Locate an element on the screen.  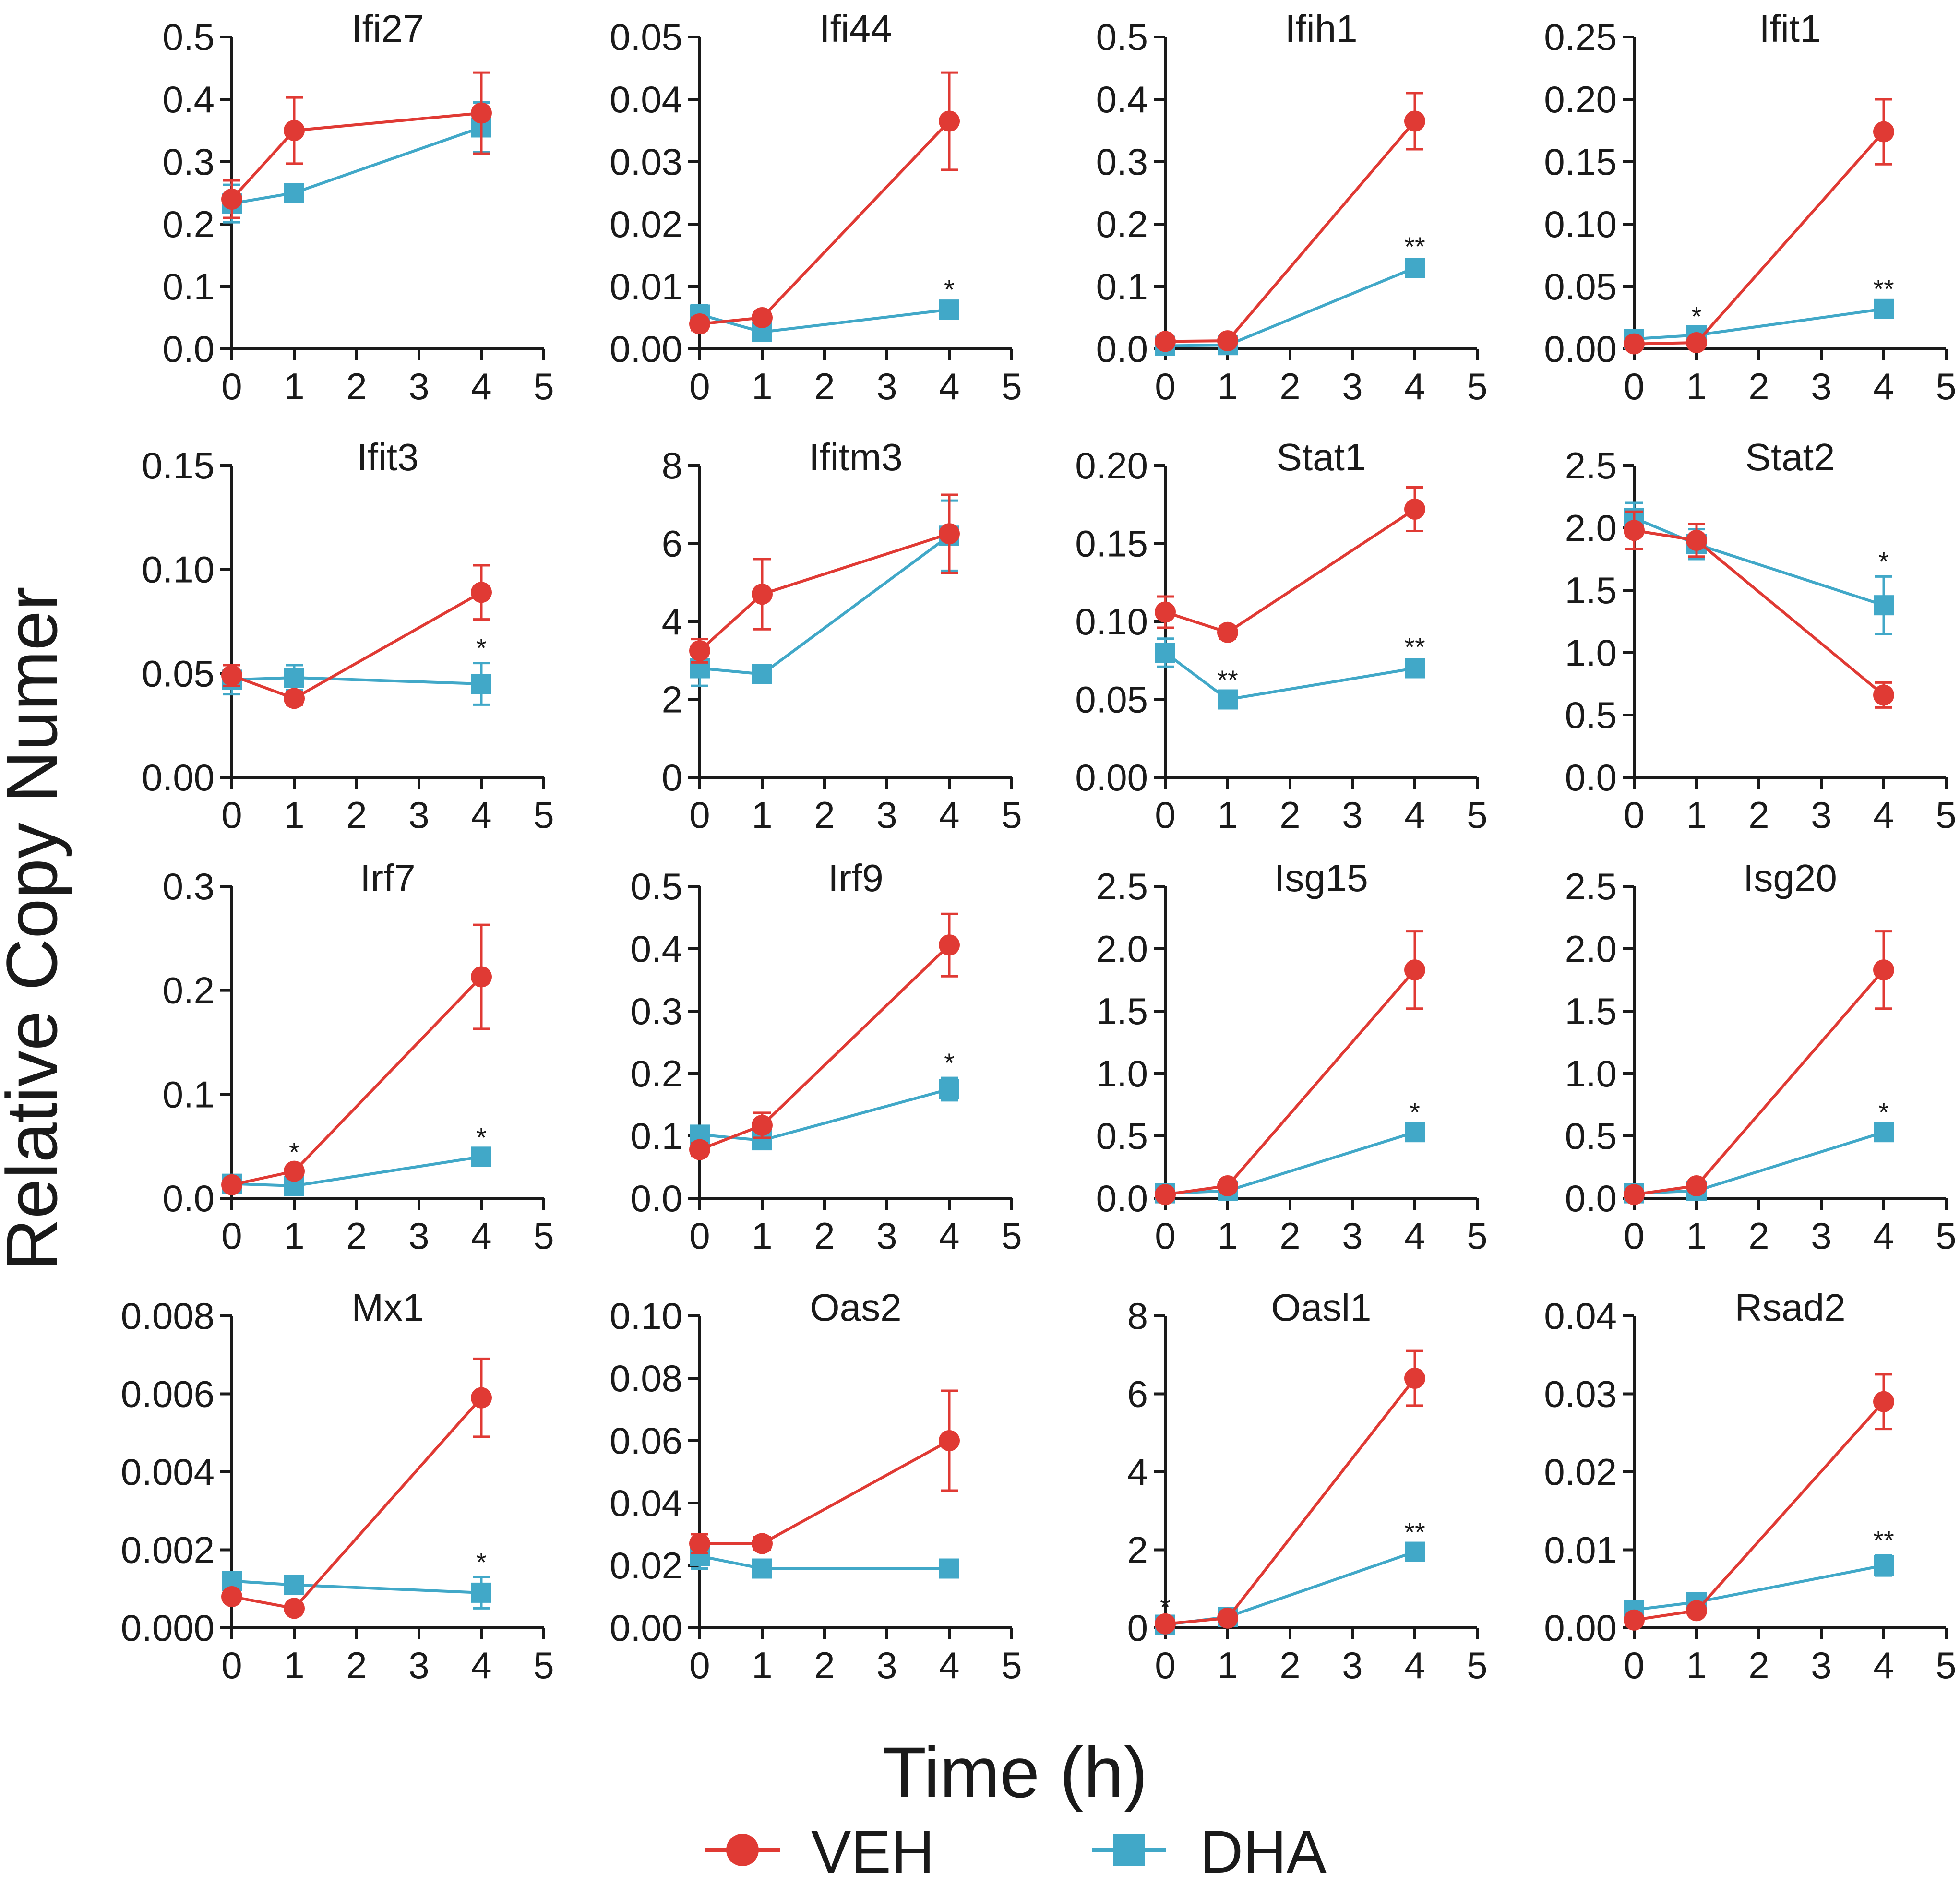
legend: VEH DHA is located at coordinates (1016, 1852).